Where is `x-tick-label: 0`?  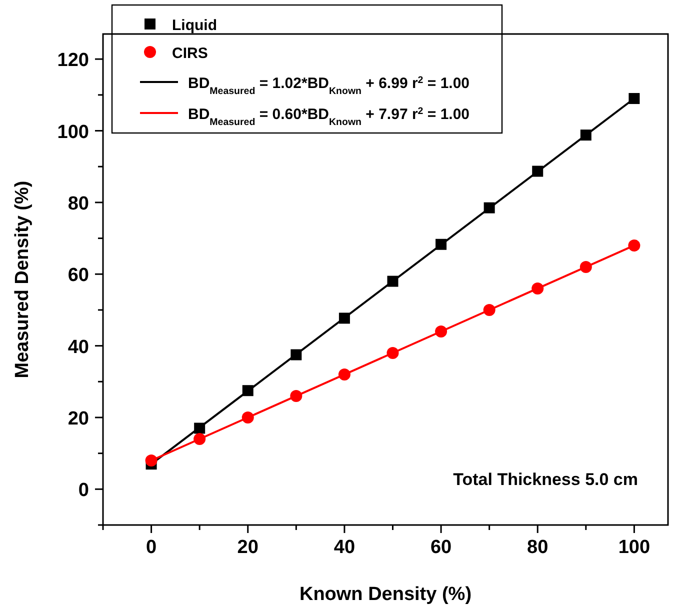
x-tick-label: 0 is located at coordinates (151, 547).